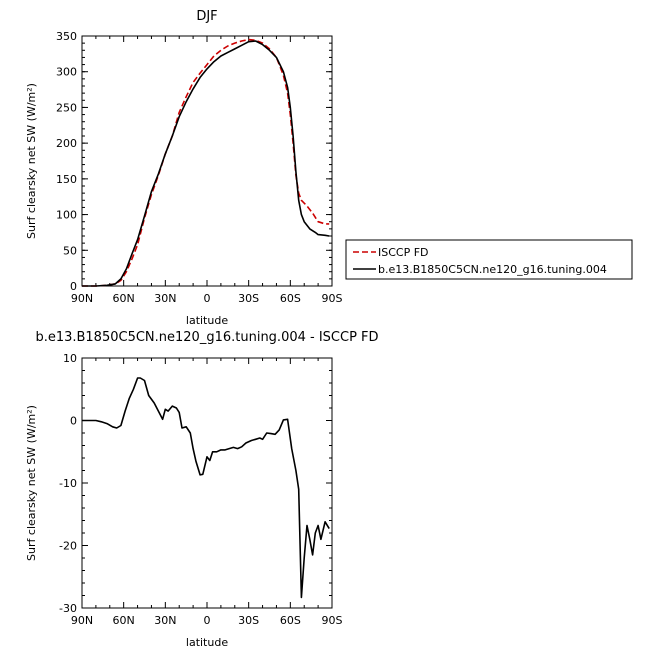 This screenshot has height=663, width=658. What do you see at coordinates (66, 107) in the screenshot?
I see `y-tick-label: 250` at bounding box center [66, 107].